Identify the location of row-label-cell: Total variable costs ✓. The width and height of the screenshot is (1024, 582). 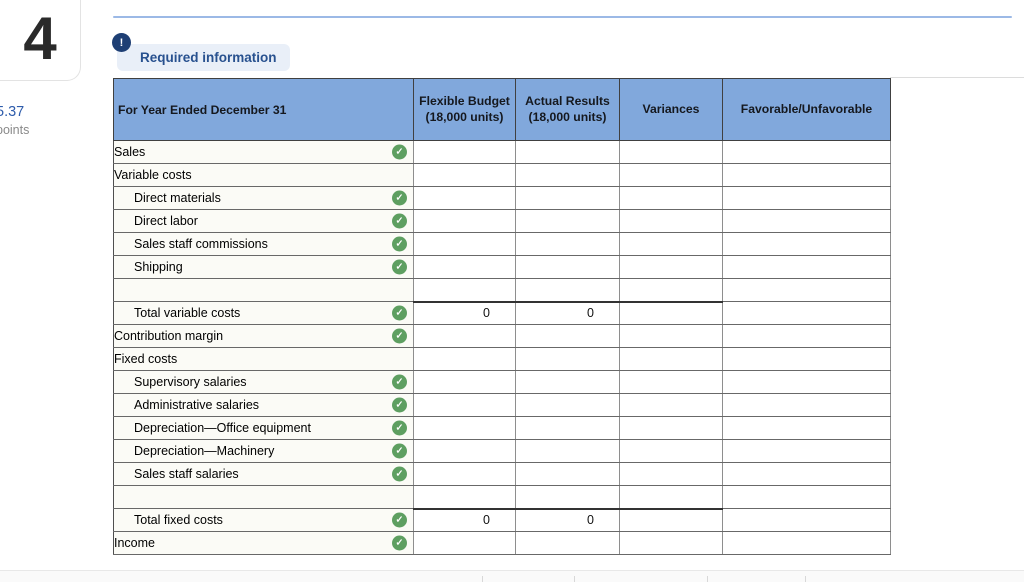
(263, 313).